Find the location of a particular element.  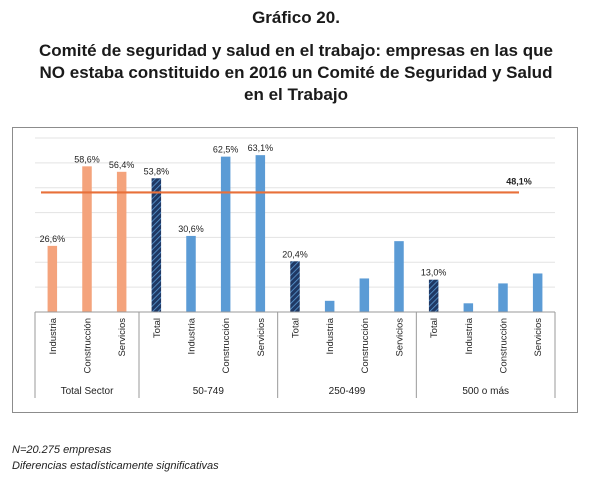

group-label: 50-749 is located at coordinates (209, 391).